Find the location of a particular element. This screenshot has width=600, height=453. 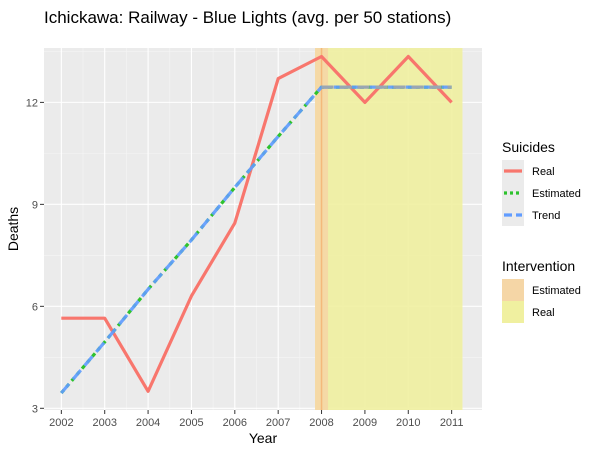

legend-title-intervention: Intervention is located at coordinates (538, 266).